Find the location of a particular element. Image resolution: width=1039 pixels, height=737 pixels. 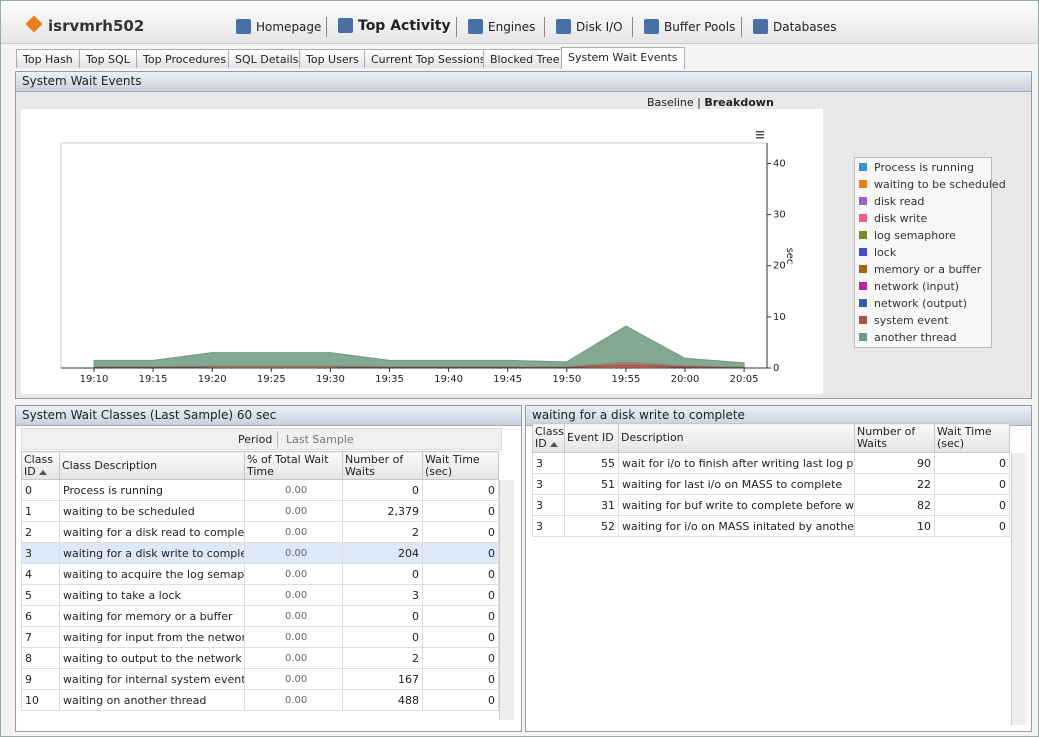

y-tick-label: 40 is located at coordinates (779, 163).